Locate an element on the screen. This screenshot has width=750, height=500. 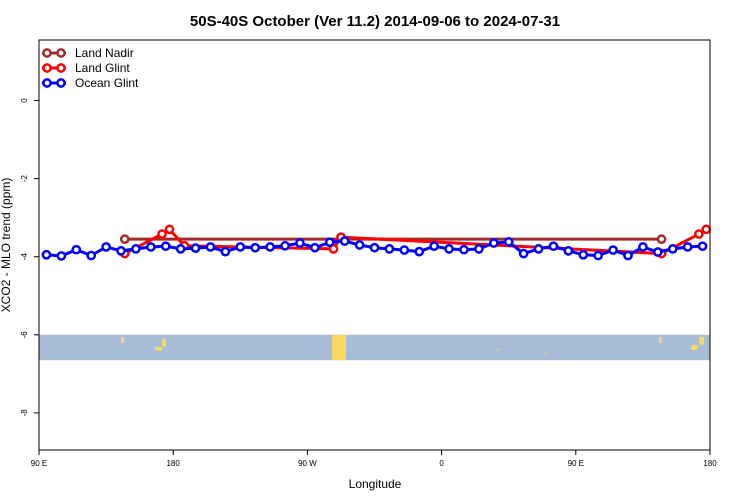
y-axis-label: XCO2 - MLO trend (ppm) is located at coordinates (6, 245).